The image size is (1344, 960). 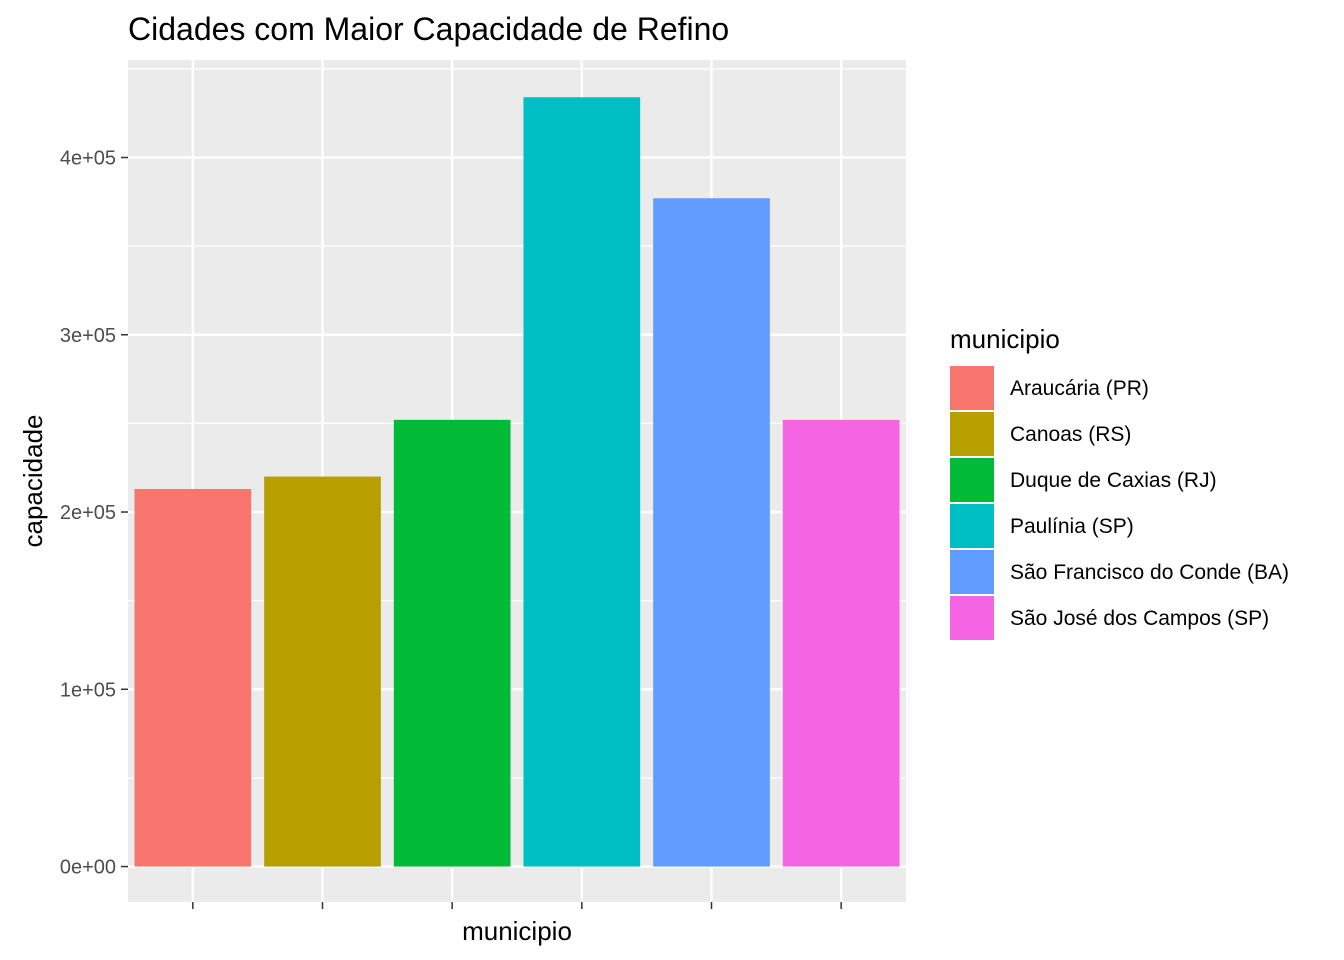 I want to click on y-axis-title: capacidade, so click(x=33, y=481).